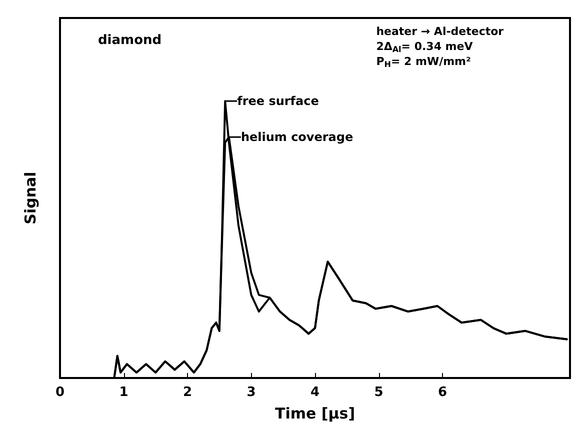 This screenshot has width=574, height=426. What do you see at coordinates (251, 392) in the screenshot?
I see `x-tick-label: 3` at bounding box center [251, 392].